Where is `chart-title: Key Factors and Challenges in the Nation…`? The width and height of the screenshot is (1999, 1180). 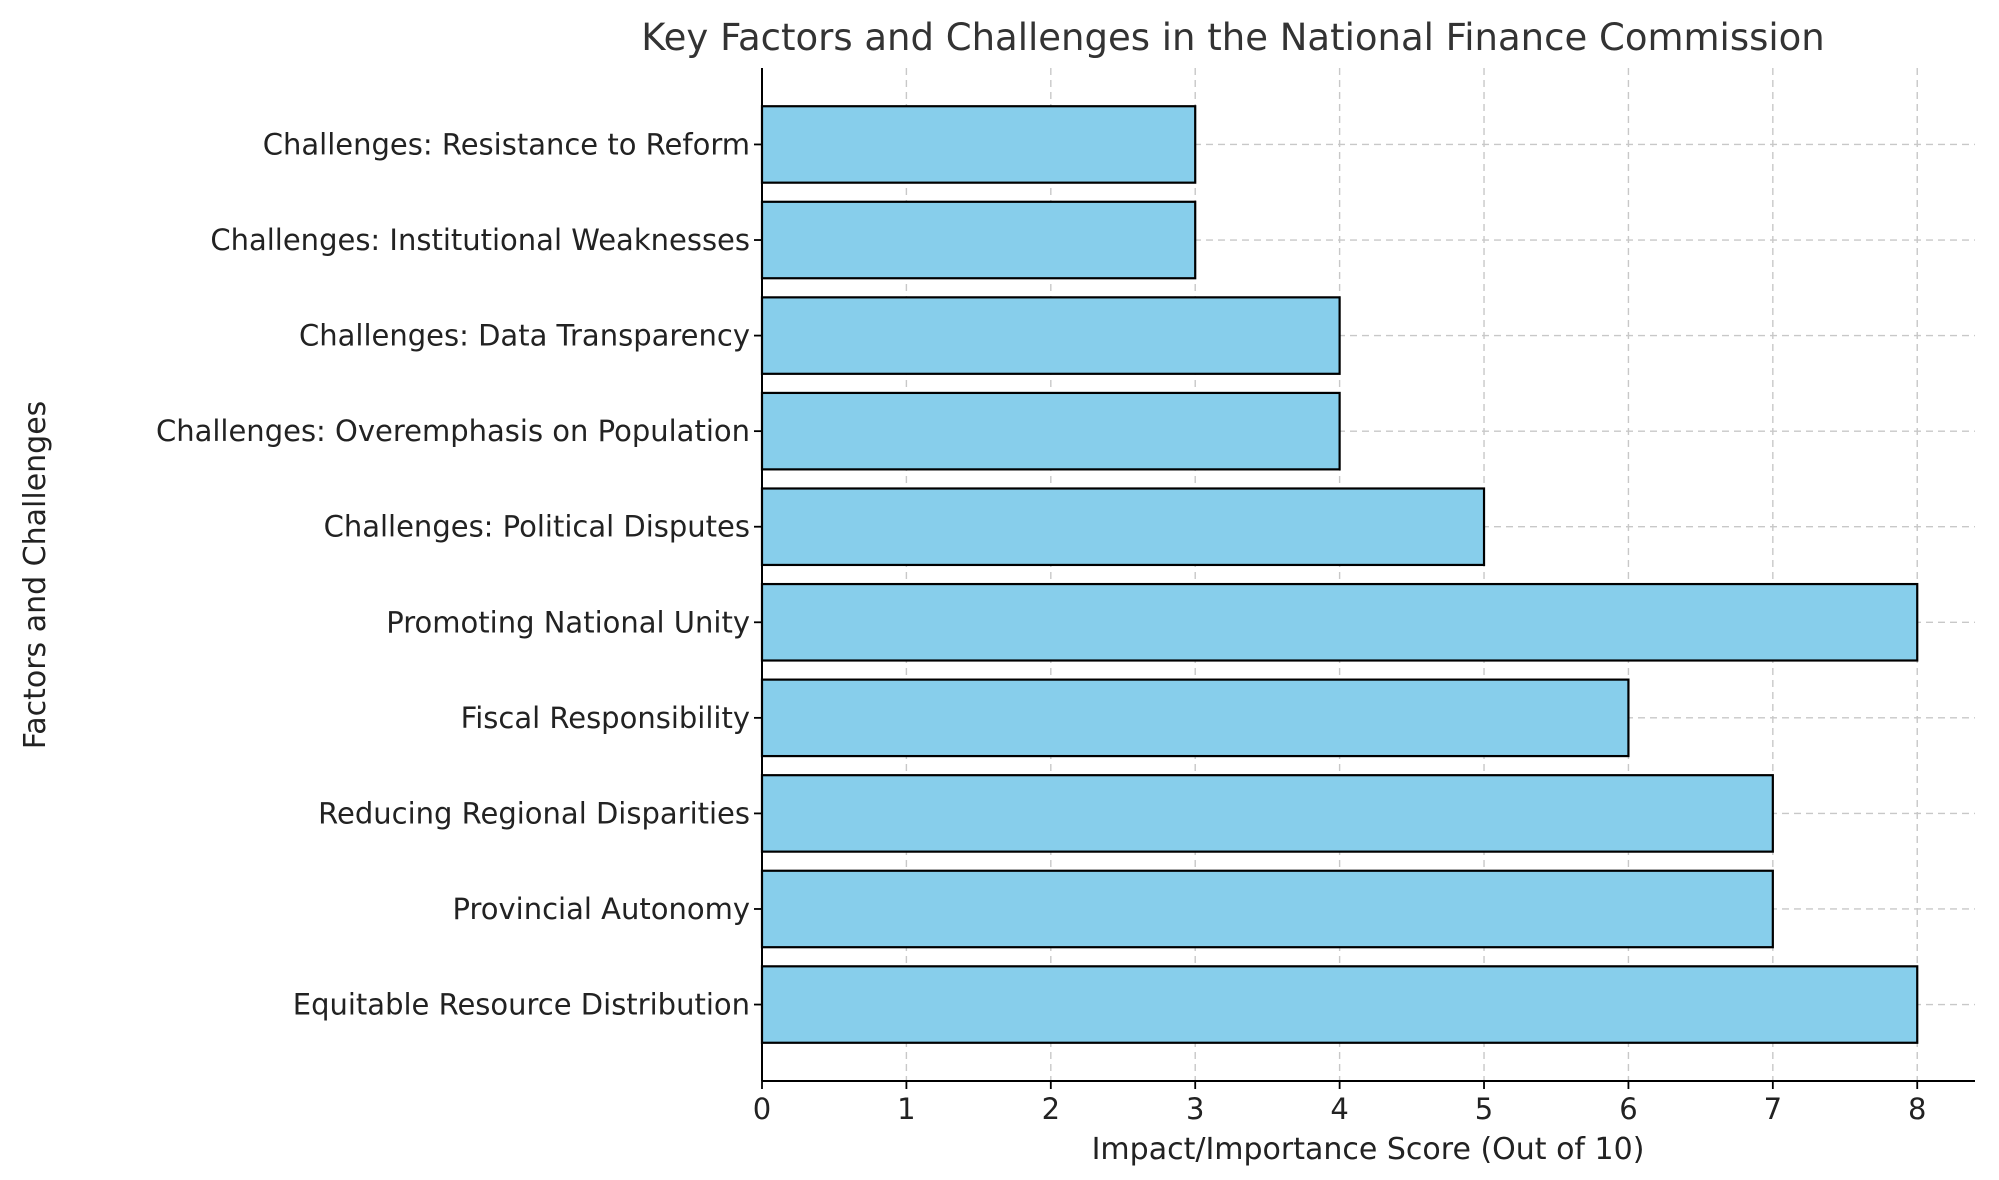 chart-title: Key Factors and Challenges in the Nation… is located at coordinates (1233, 37).